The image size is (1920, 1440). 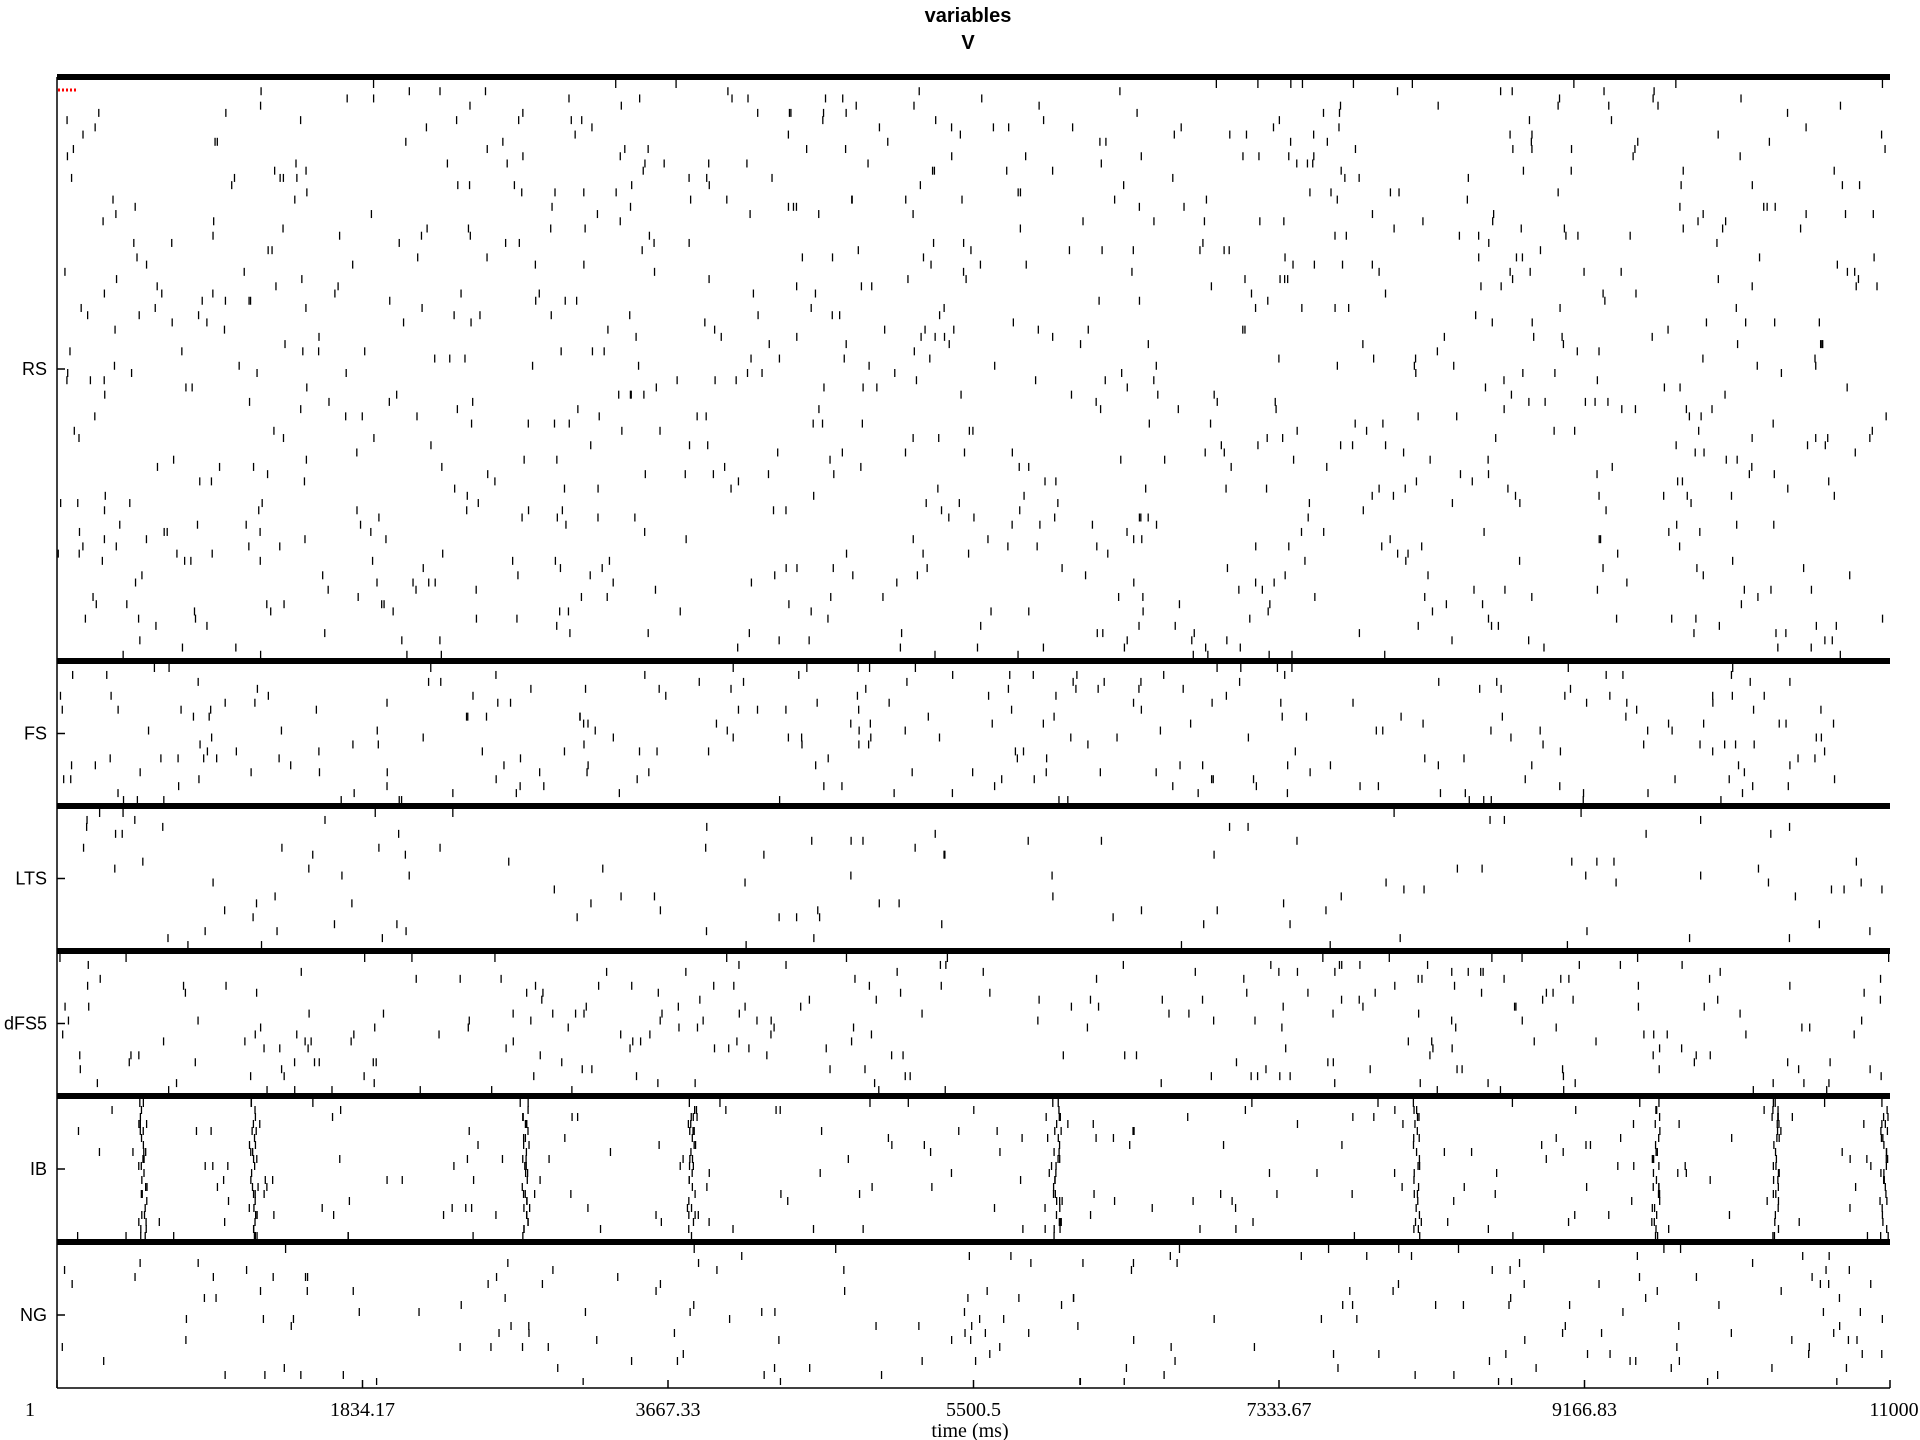 I want to click on spikes-dfs5, so click(x=974, y=1023).